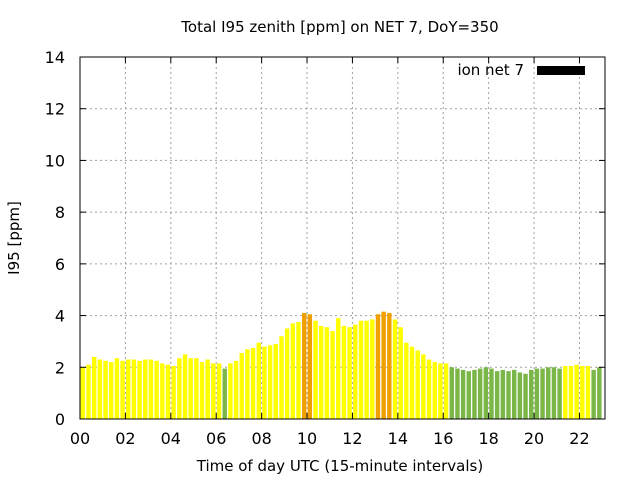 Image resolution: width=640 pixels, height=480 pixels. Describe the element at coordinates (443, 438) in the screenshot. I see `x-tick-label: 16` at that location.